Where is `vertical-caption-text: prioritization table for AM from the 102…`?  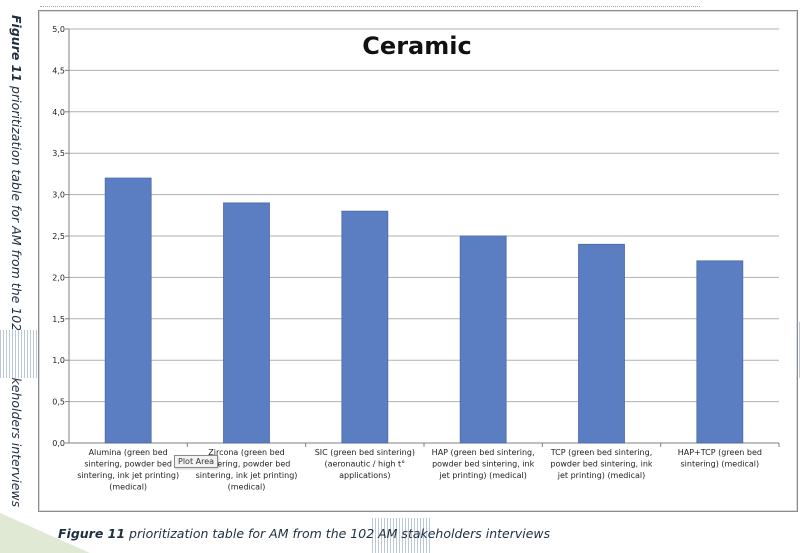 vertical-caption-text: prioritization table for AM from the 102… is located at coordinates (16, 297).